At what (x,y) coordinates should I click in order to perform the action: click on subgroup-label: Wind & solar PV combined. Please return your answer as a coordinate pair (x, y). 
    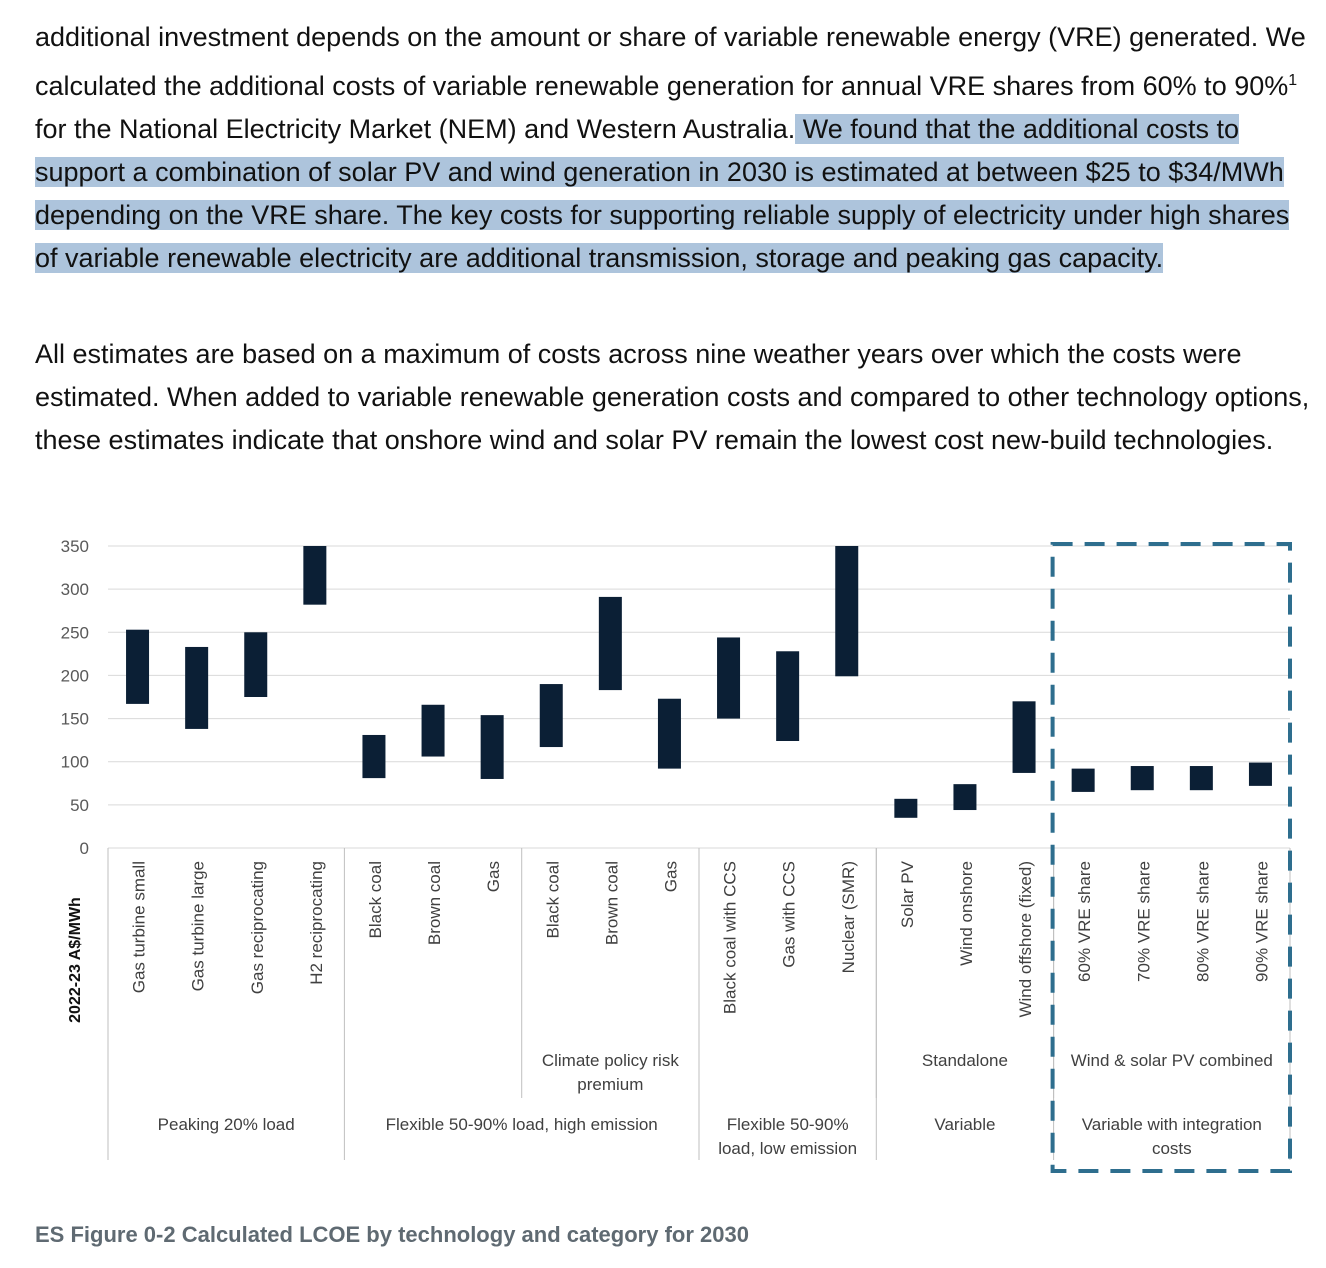
    Looking at the image, I should click on (1172, 1060).